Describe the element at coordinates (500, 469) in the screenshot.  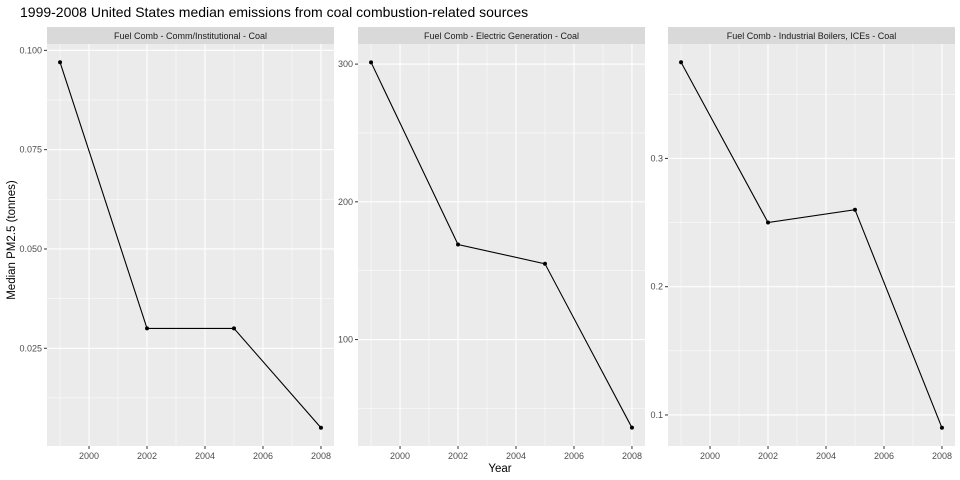
I see `x-axis-label: Year` at that location.